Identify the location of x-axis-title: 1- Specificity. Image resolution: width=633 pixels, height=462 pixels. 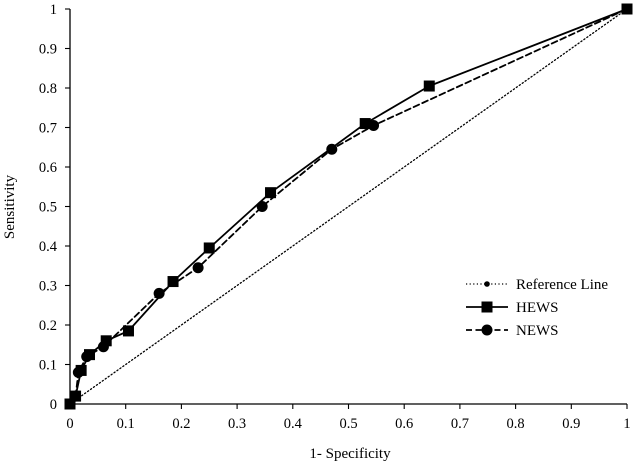
(350, 454).